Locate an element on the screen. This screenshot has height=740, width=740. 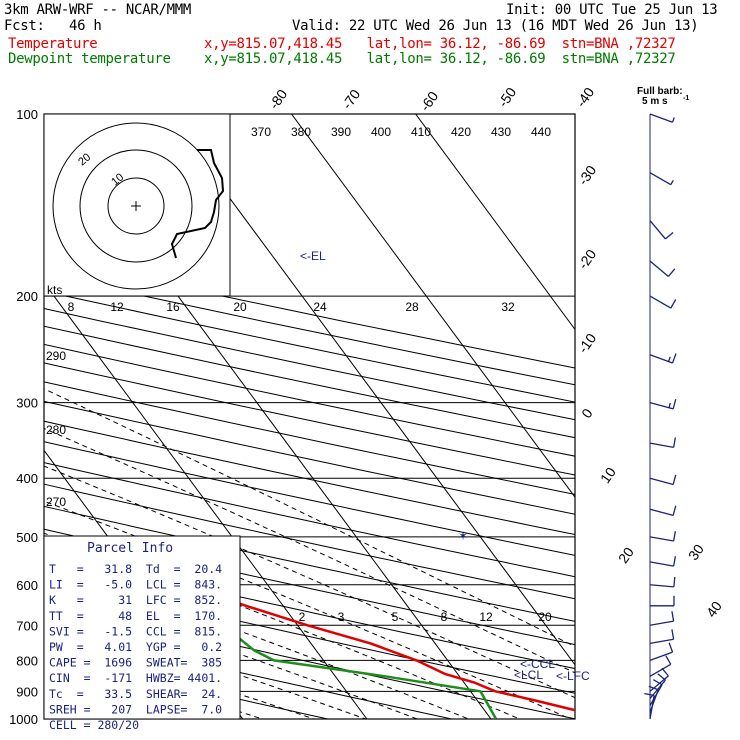
model-title: 3km ARW-WRF -- NCAR/MMM is located at coordinates (97, 10).